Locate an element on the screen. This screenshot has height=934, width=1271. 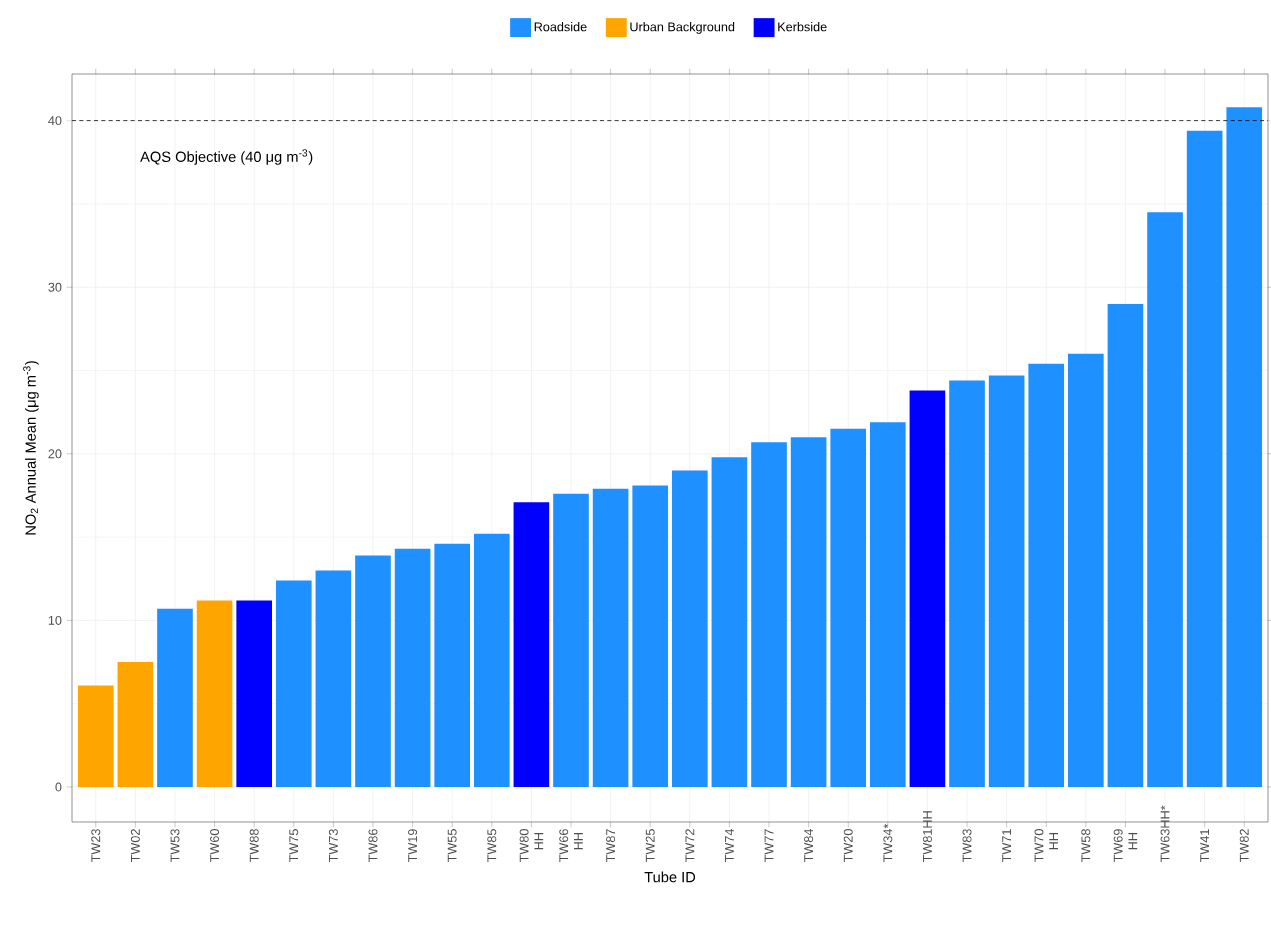
y-tick-label: 0 is located at coordinates (58, 787).